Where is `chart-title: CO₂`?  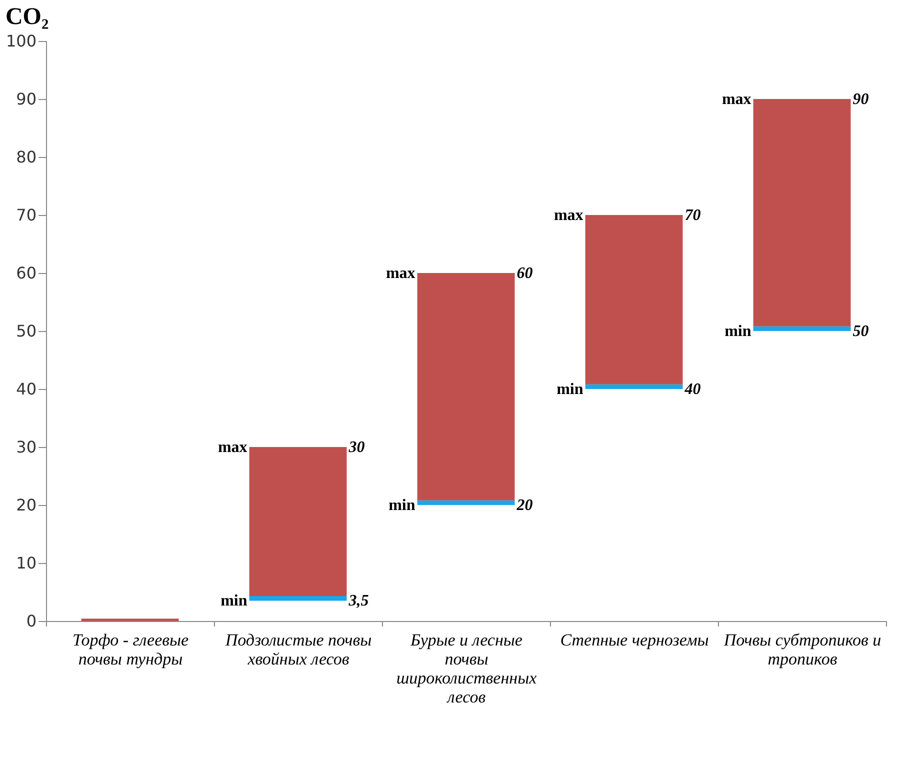 chart-title: CO₂ is located at coordinates (27, 17).